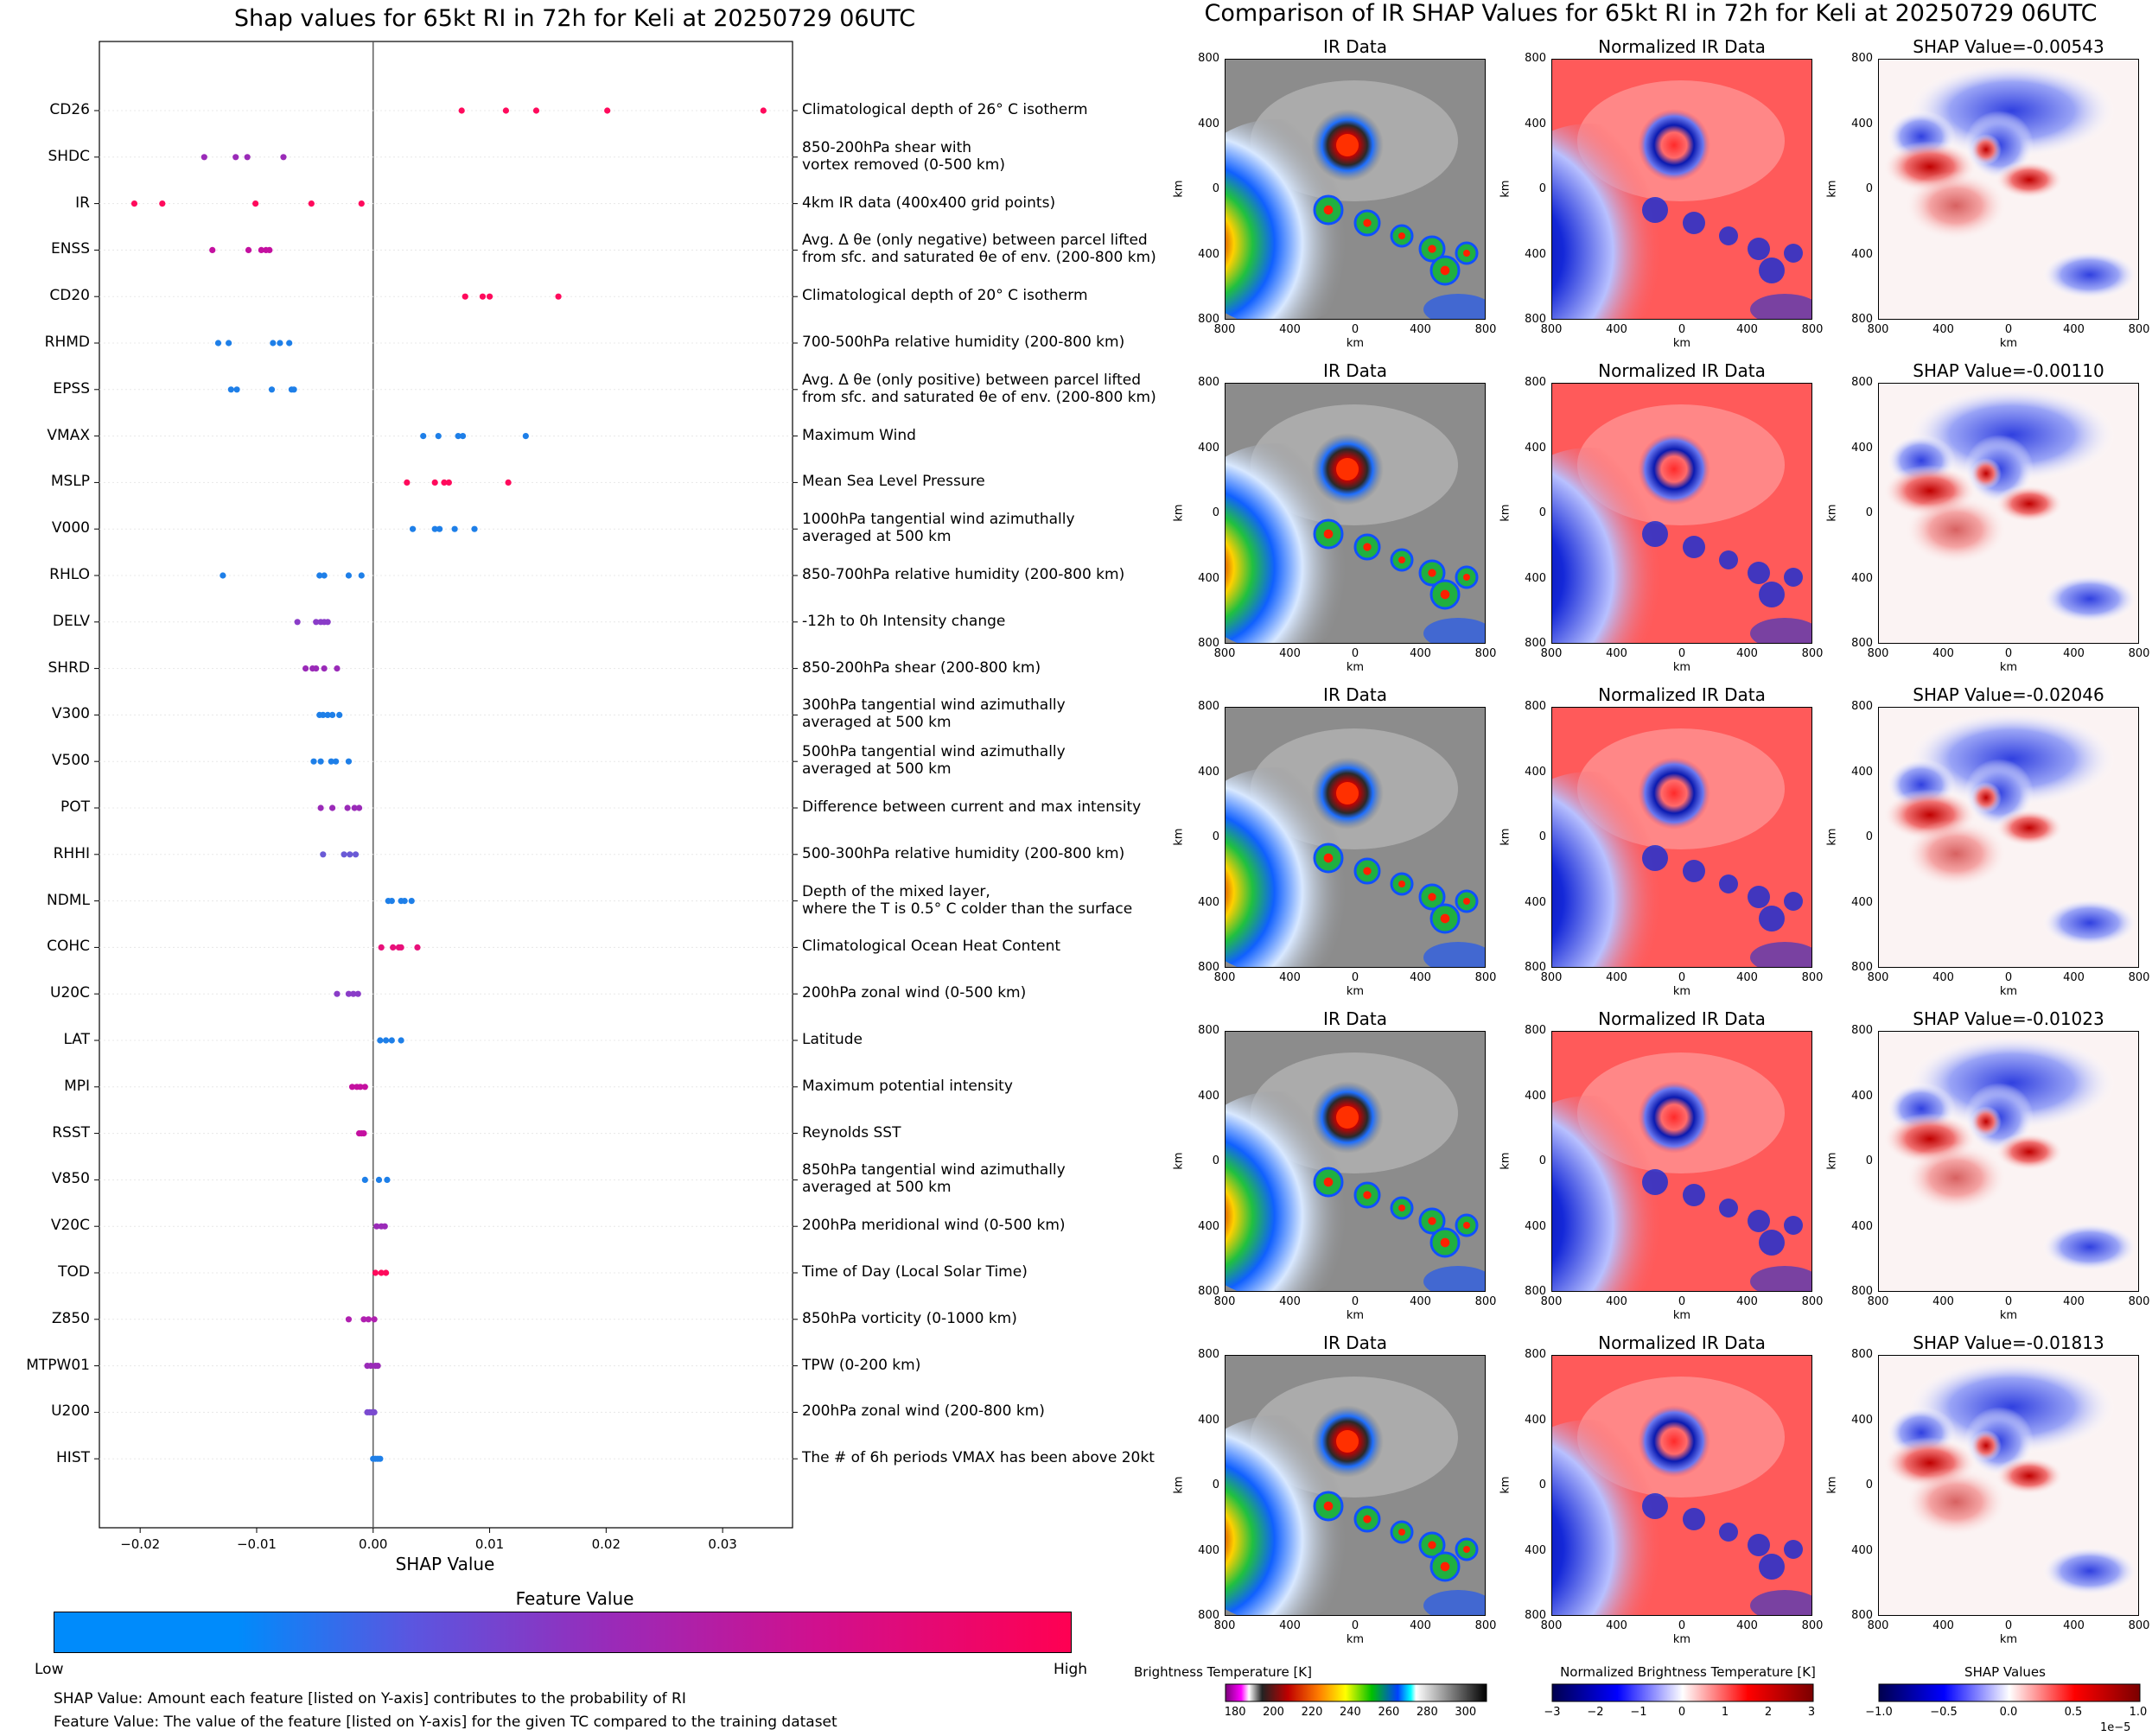 Image resolution: width=2152 pixels, height=1736 pixels. Describe the element at coordinates (74, 1272) in the screenshot. I see `feature-label: TOD` at that location.